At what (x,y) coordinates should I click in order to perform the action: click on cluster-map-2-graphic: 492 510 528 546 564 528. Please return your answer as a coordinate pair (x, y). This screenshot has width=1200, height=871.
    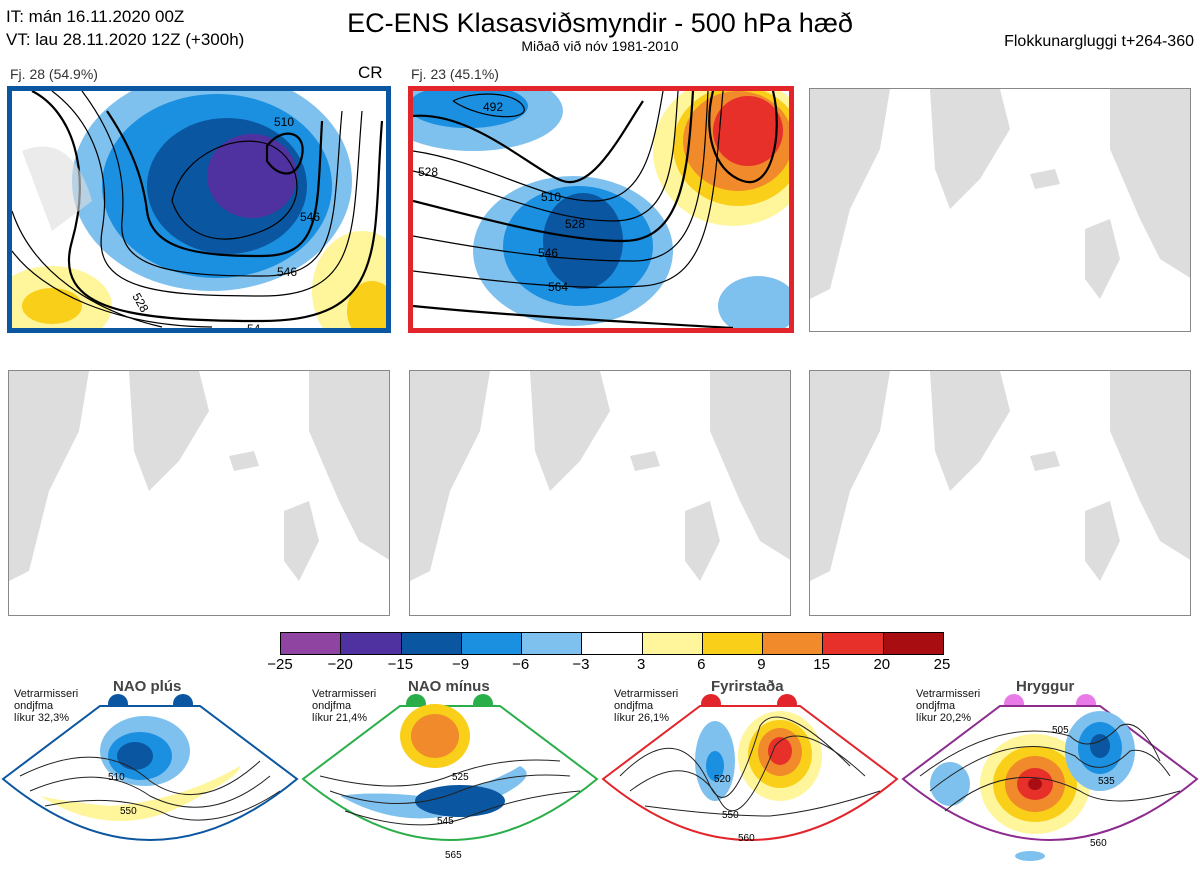
    Looking at the image, I should click on (601, 209).